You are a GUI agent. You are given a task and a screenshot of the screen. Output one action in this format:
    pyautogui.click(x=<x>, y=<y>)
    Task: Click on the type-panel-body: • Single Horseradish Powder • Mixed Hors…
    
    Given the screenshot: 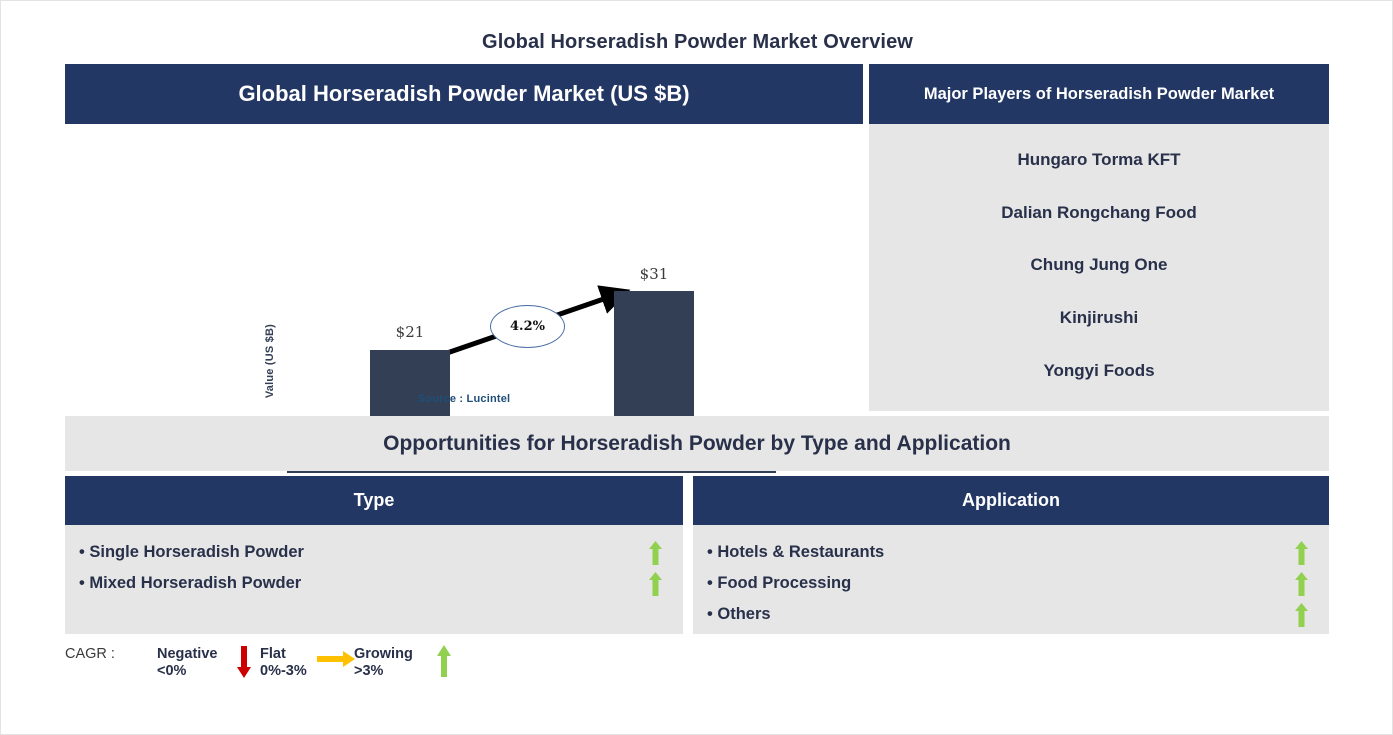 What is the action you would take?
    pyautogui.click(x=374, y=579)
    